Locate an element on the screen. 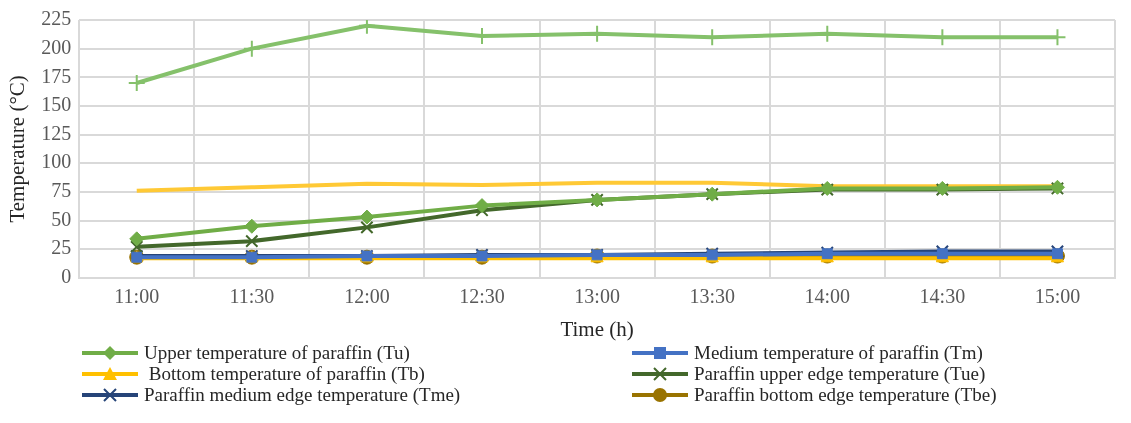 Image resolution: width=1131 pixels, height=423 pixels. x-tick-label: 14:30 is located at coordinates (942, 296).